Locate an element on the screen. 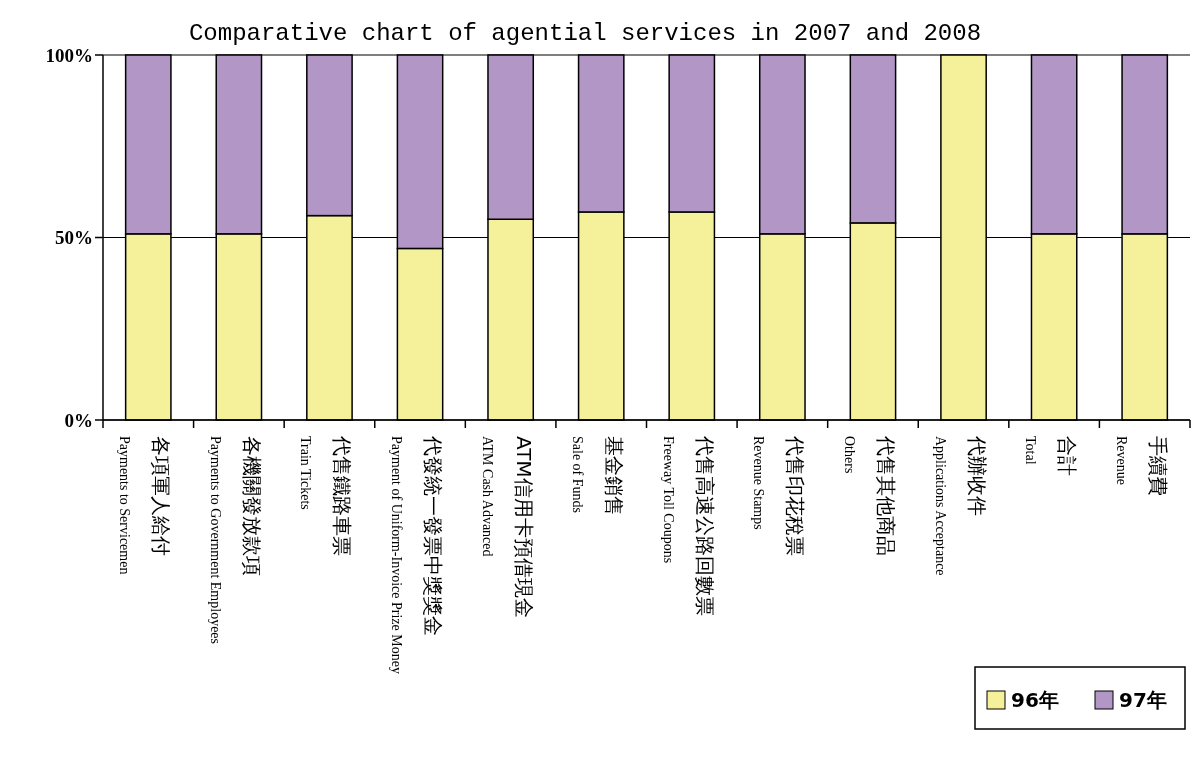 Image resolution: width=1193 pixels, height=778 pixels. x-tick-label: ATM信用卡預借現金 ATM Cash Advanced is located at coordinates (507, 527).